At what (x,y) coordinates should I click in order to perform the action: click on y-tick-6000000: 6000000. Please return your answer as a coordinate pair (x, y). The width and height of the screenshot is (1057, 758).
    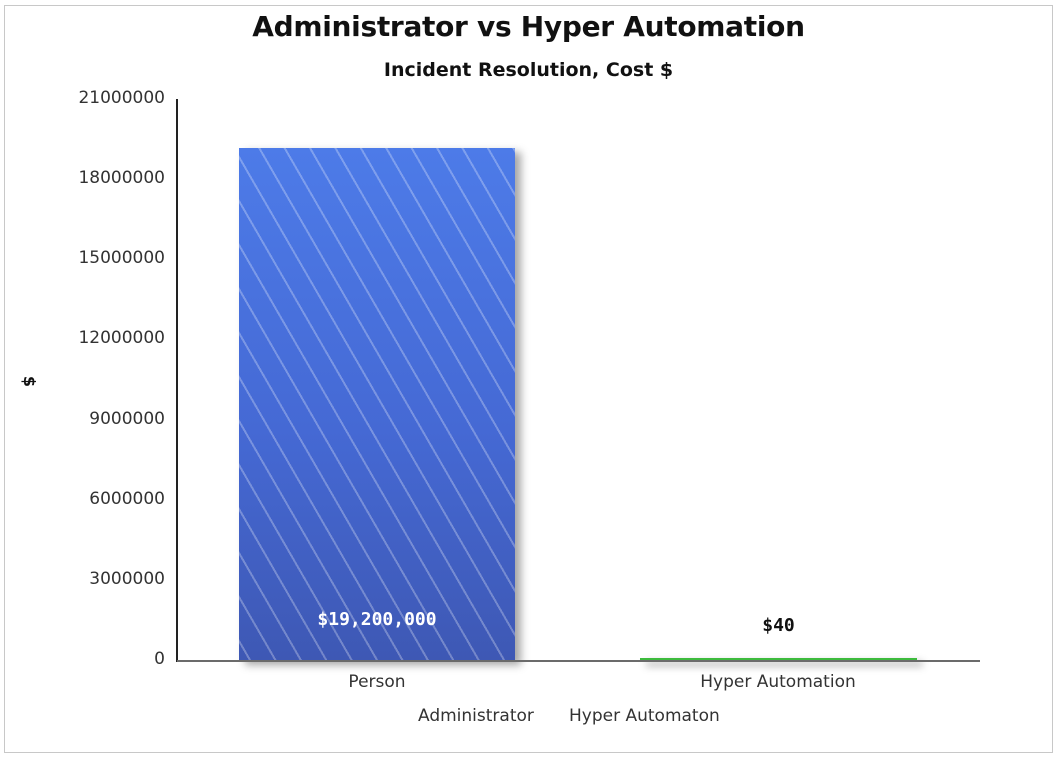
    Looking at the image, I should click on (127, 499).